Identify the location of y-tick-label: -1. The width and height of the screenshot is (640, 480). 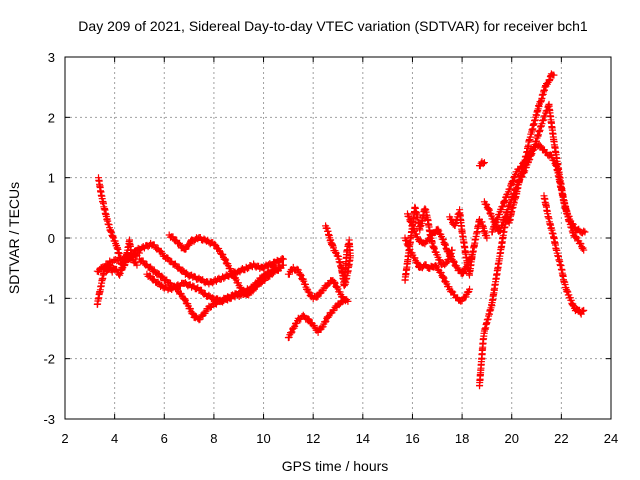
(49, 298).